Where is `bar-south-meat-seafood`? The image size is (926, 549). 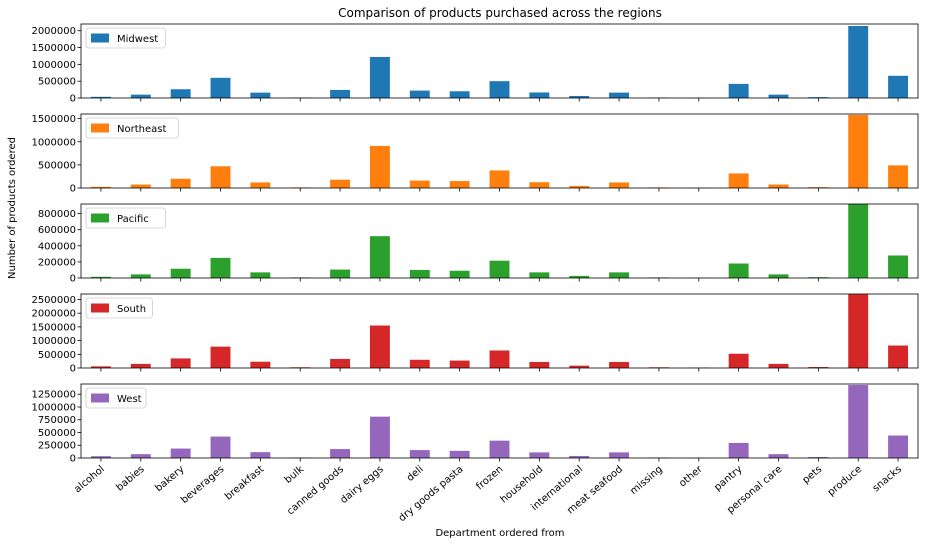 bar-south-meat-seafood is located at coordinates (619, 365).